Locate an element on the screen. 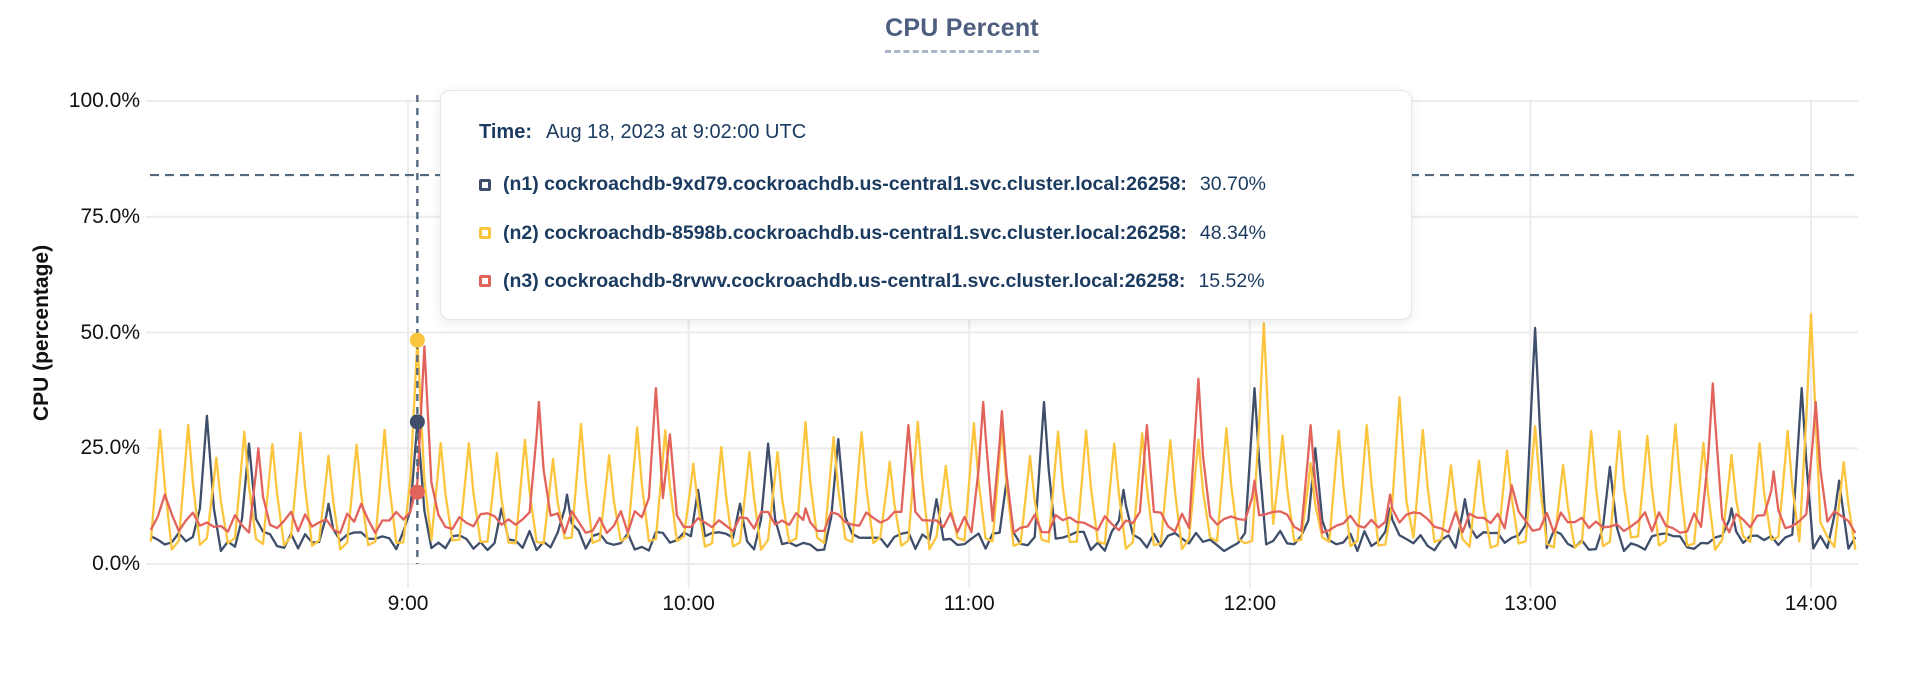 The width and height of the screenshot is (1924, 694). series-n3-swatch-icon is located at coordinates (485, 281).